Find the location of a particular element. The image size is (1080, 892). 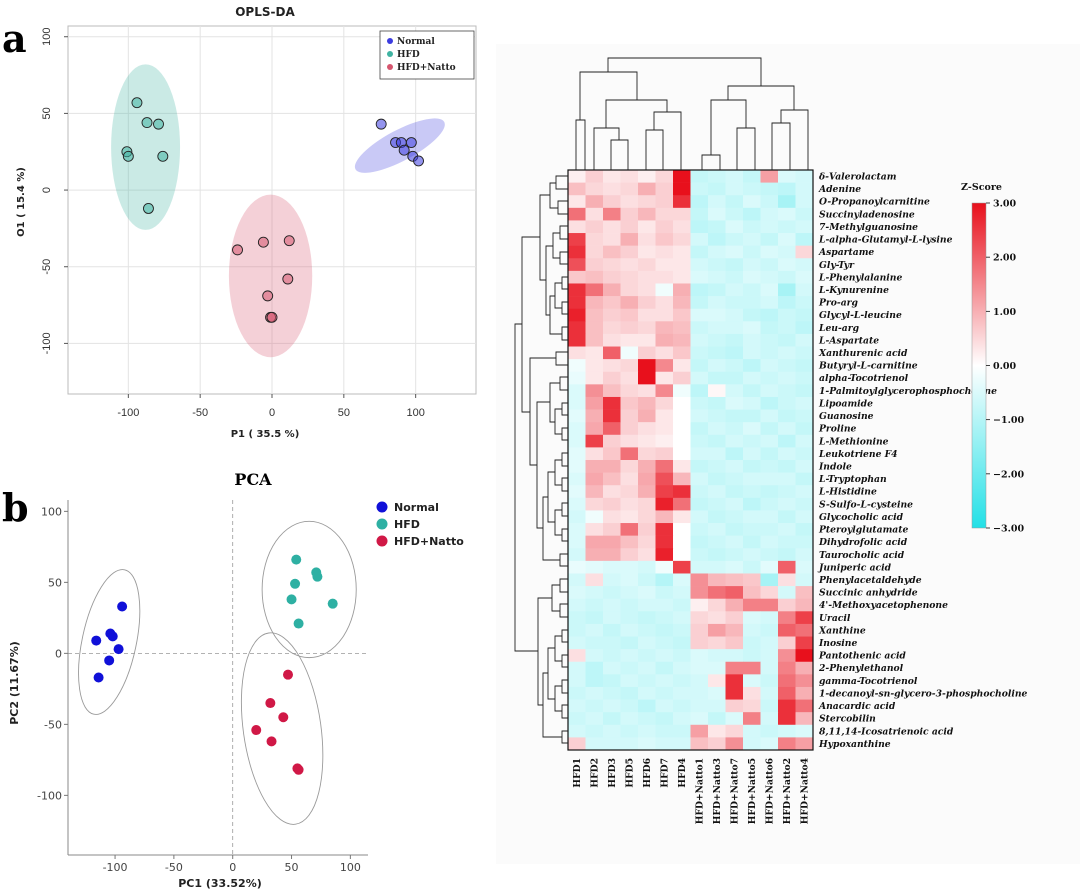

heatmap-column-label: HFD+Natto2 is located at coordinates (787, 791).